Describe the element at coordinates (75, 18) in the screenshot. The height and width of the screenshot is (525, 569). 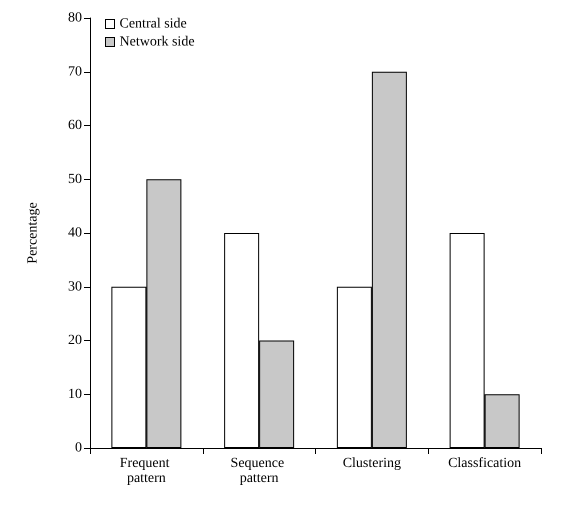
I see `y-tick-label: 80` at that location.